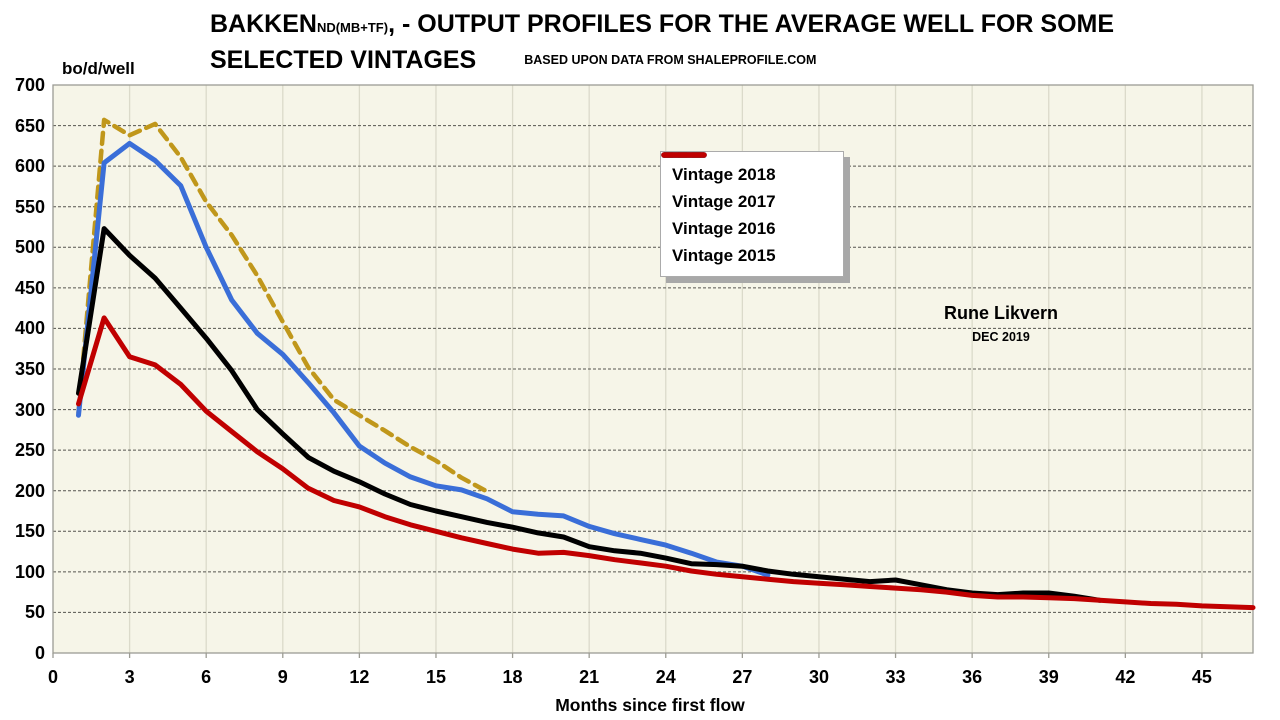 The height and width of the screenshot is (720, 1280). What do you see at coordinates (29, 409) in the screenshot?
I see `y-axis-tick-label: 300` at bounding box center [29, 409].